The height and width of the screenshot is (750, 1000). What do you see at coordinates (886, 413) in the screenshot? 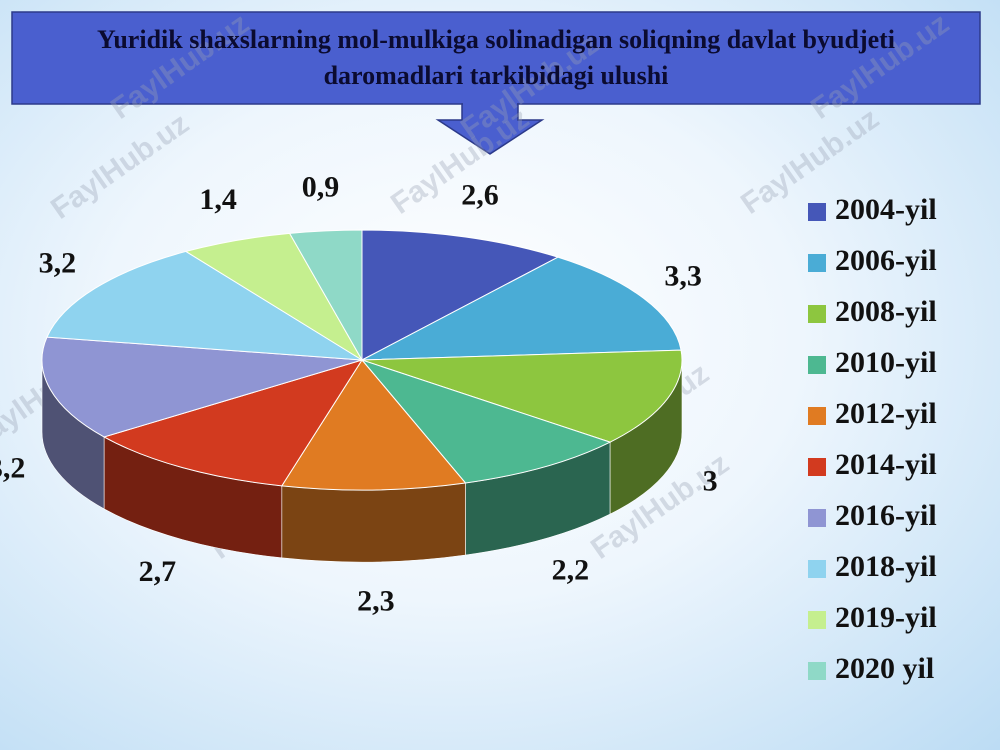
I see `legend-label: 2012-yil` at bounding box center [886, 413].